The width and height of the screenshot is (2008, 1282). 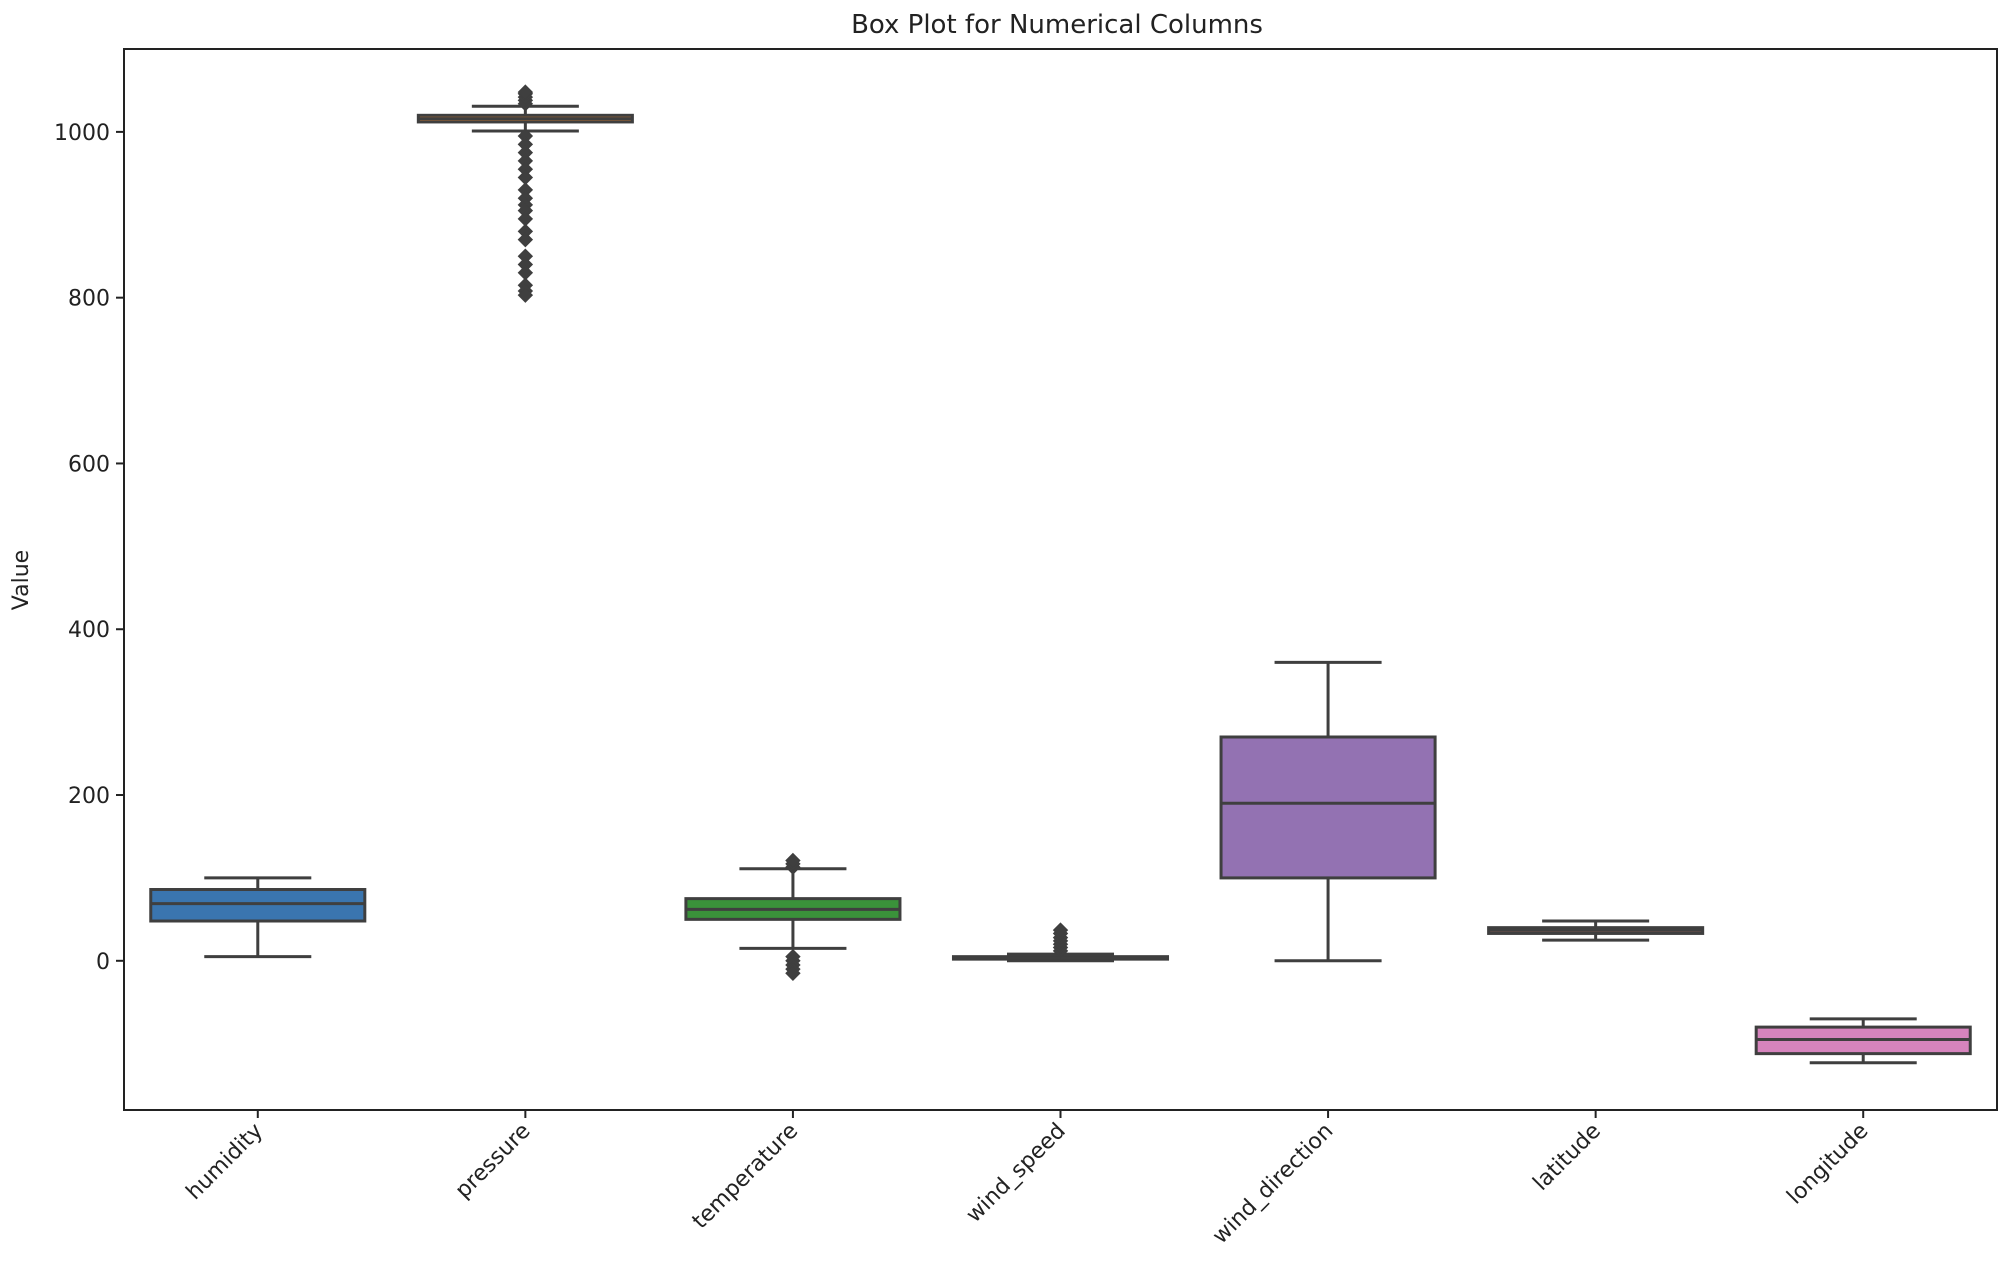 What do you see at coordinates (89, 464) in the screenshot?
I see `y-tick-label: 600` at bounding box center [89, 464].